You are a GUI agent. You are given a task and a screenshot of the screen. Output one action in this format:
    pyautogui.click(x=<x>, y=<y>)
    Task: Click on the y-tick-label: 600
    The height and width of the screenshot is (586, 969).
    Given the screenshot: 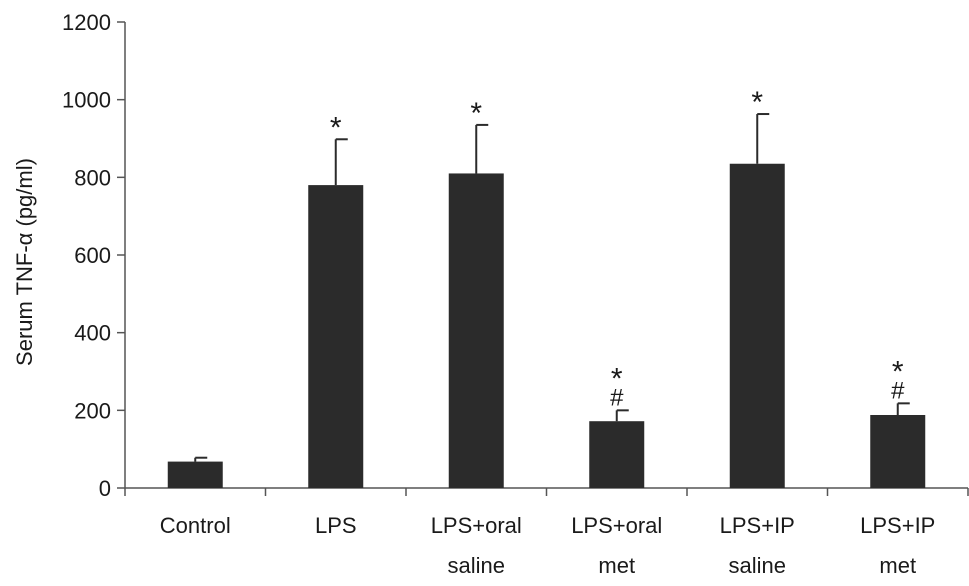 What is the action you would take?
    pyautogui.click(x=92, y=255)
    